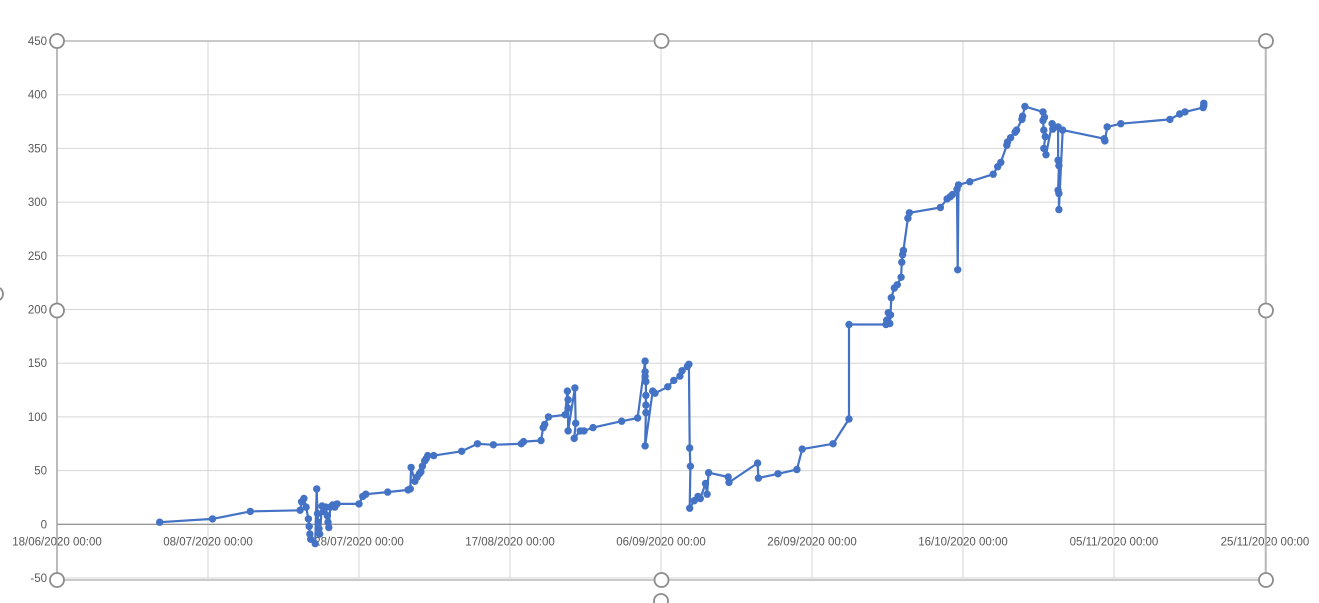  I want to click on selection-handle-top-center, so click(661, 41).